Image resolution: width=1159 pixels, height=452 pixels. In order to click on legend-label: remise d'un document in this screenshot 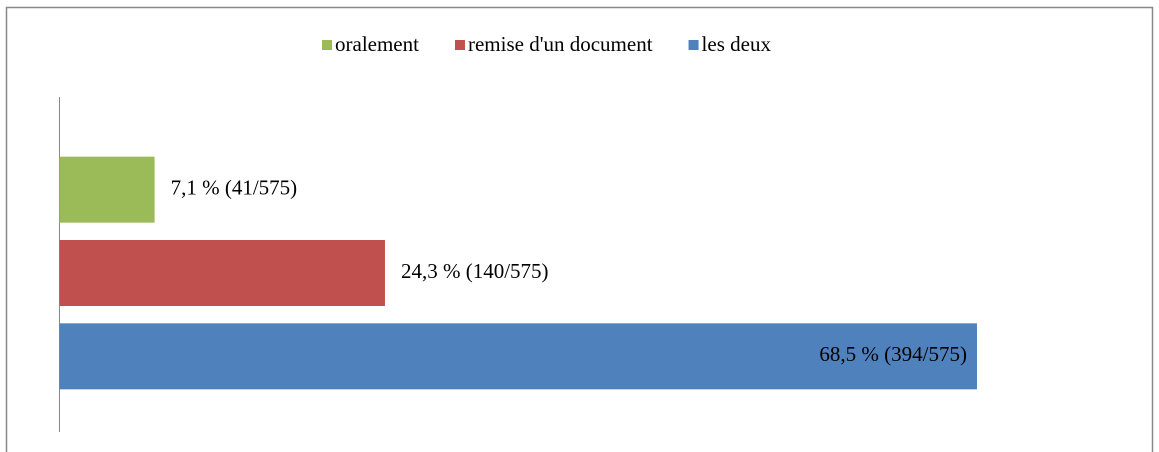, I will do `click(560, 44)`.